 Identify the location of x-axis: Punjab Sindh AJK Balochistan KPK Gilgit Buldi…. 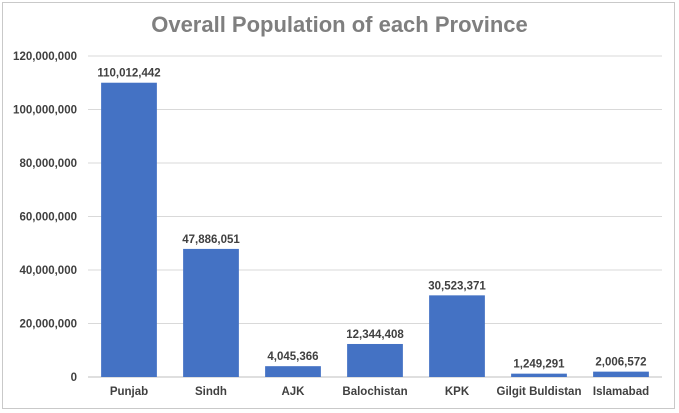
(379, 392).